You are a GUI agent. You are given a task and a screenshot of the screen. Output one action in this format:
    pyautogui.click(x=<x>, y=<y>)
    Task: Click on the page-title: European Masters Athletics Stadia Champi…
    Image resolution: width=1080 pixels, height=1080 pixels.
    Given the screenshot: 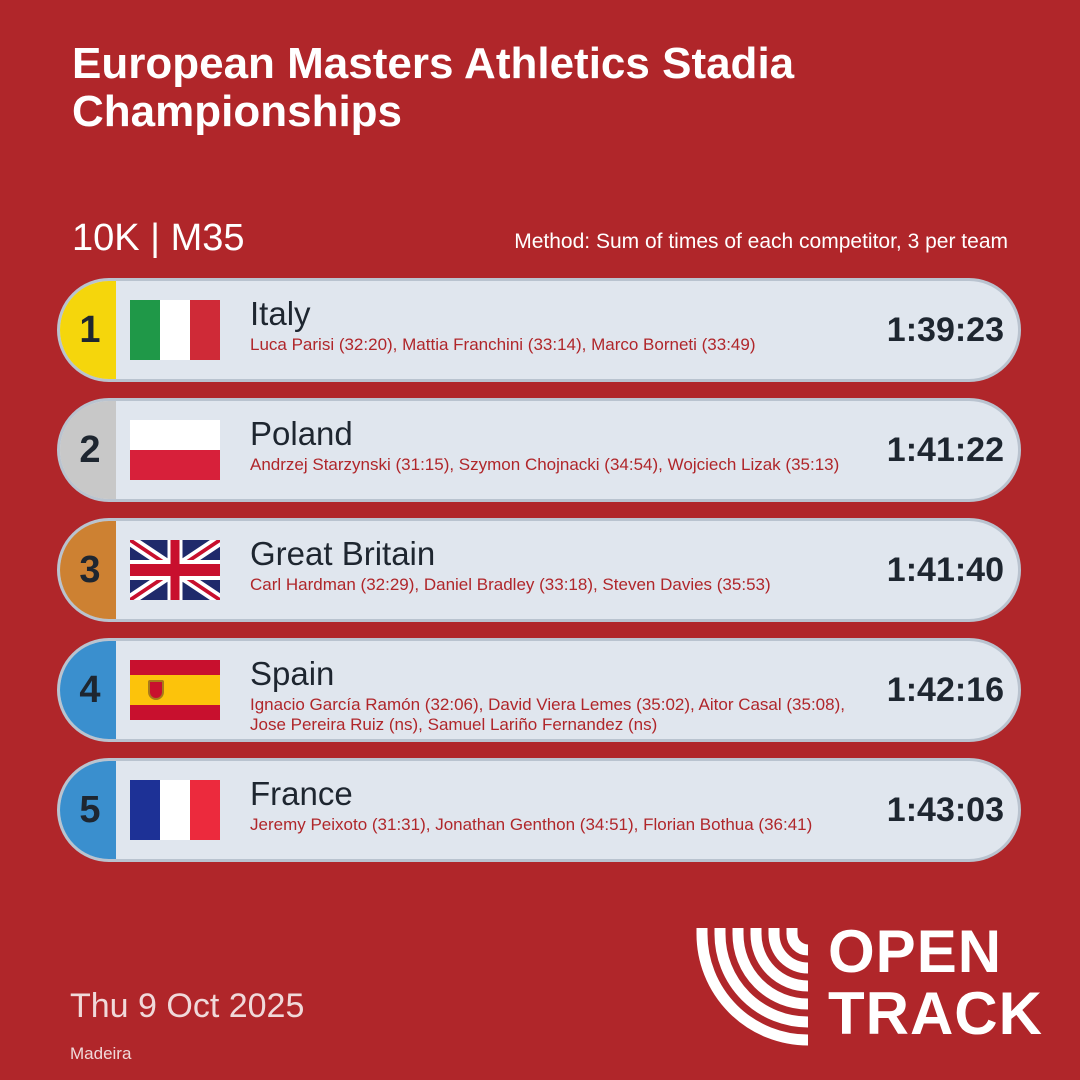 What is the action you would take?
    pyautogui.click(x=433, y=87)
    